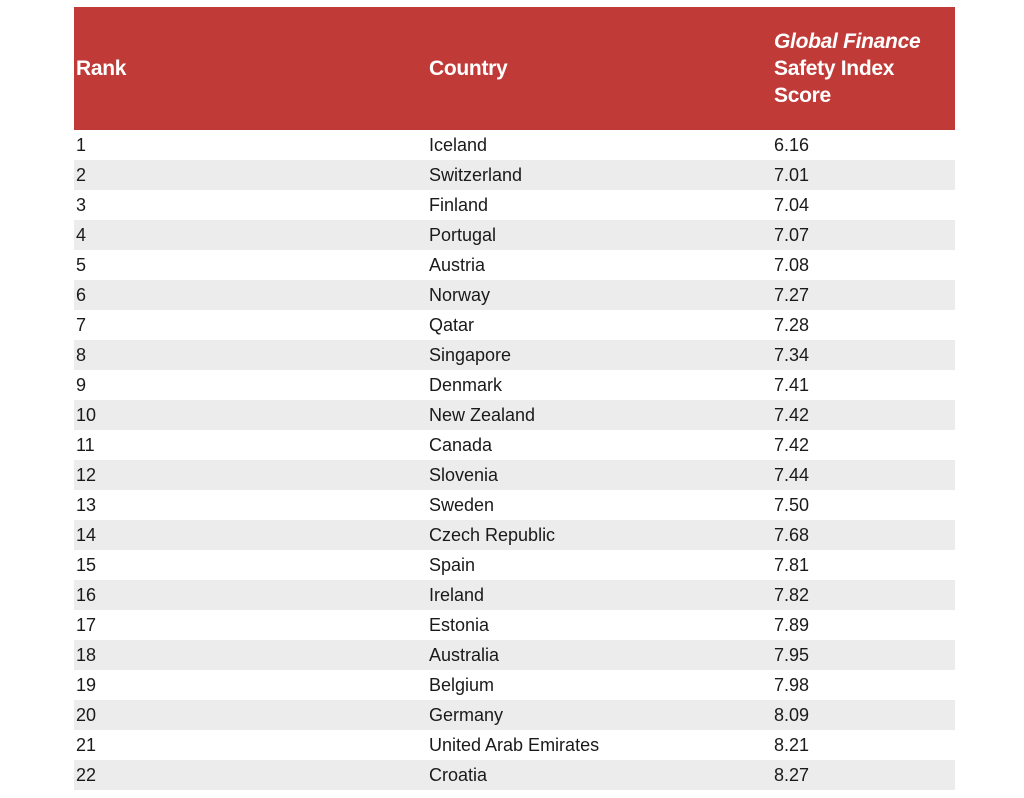 This screenshot has height=798, width=1024. I want to click on country-cell: Estonia, so click(459, 624).